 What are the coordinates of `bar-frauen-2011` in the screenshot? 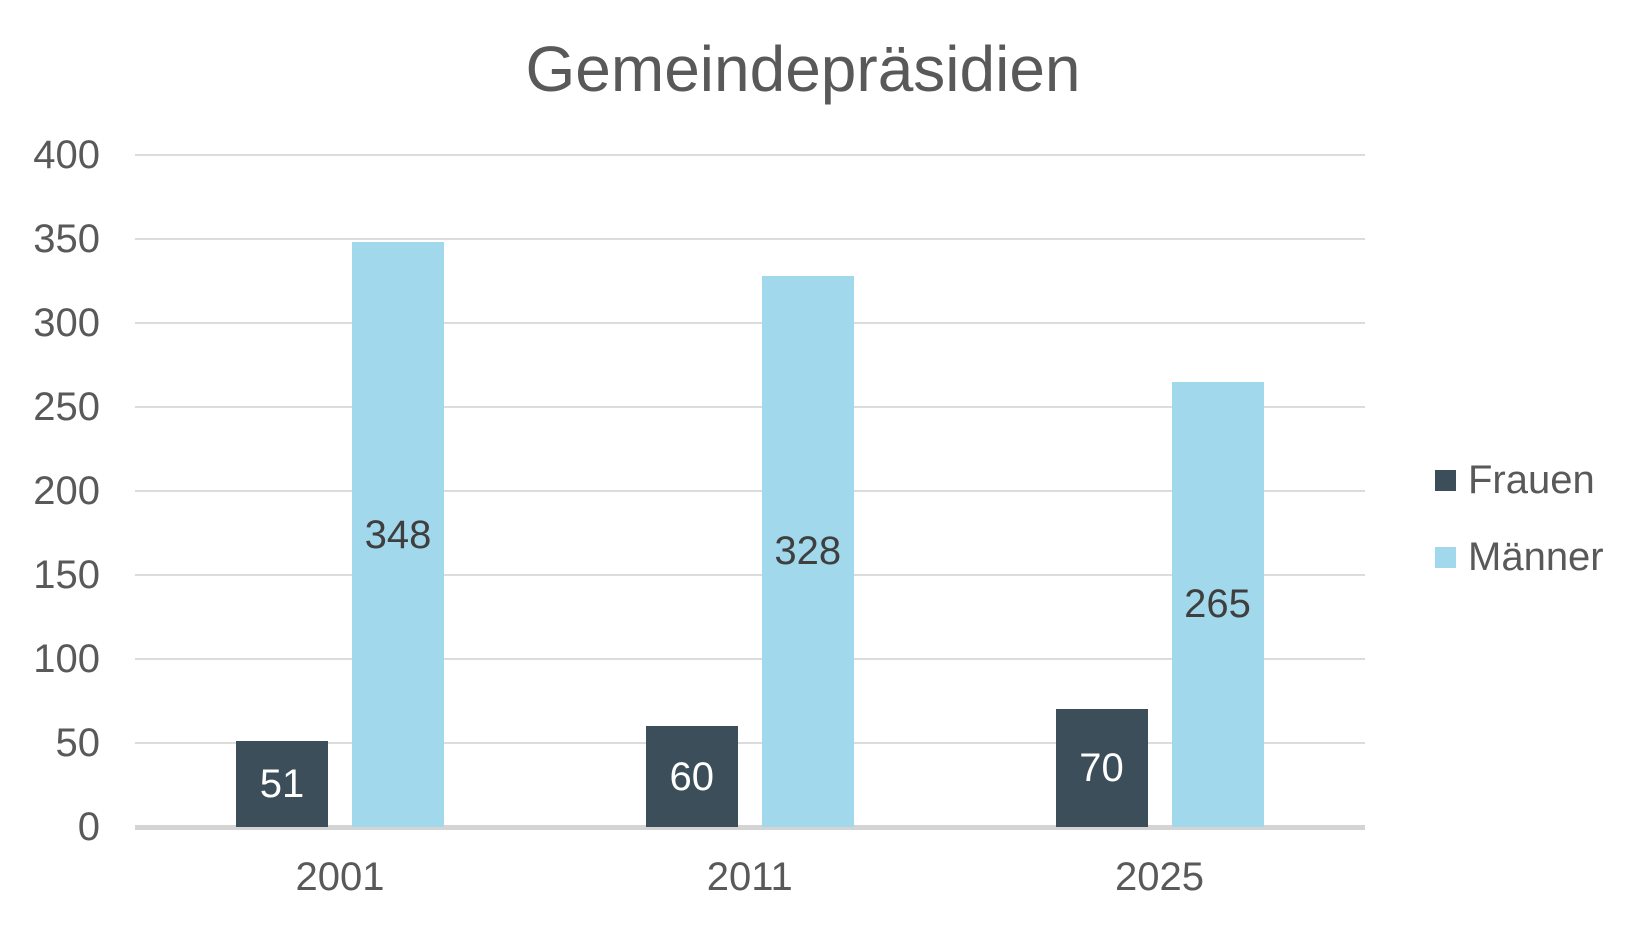 It's located at (691, 776).